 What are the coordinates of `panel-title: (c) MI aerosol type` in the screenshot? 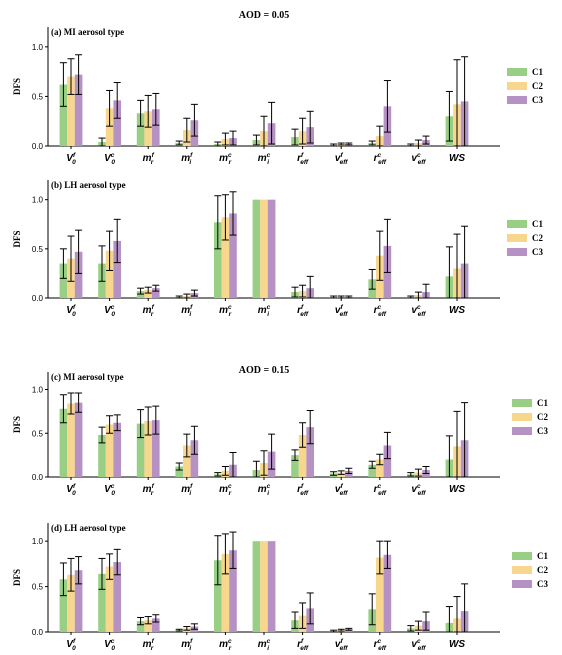 It's located at (87, 377).